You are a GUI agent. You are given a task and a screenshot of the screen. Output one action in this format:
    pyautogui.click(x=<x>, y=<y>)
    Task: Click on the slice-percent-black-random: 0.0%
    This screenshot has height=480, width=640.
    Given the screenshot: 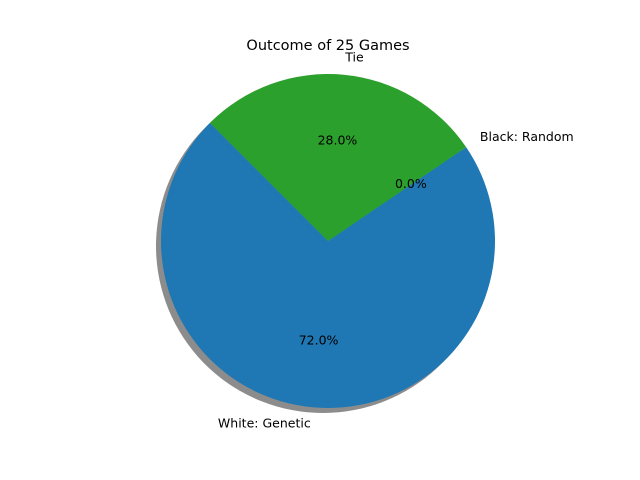 What is the action you would take?
    pyautogui.click(x=411, y=183)
    